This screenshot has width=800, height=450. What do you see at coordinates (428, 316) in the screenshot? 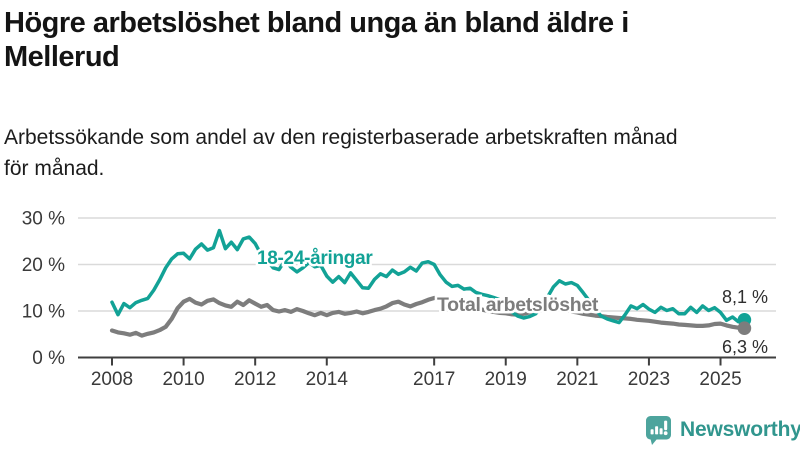
I see `series-line-total` at bounding box center [428, 316].